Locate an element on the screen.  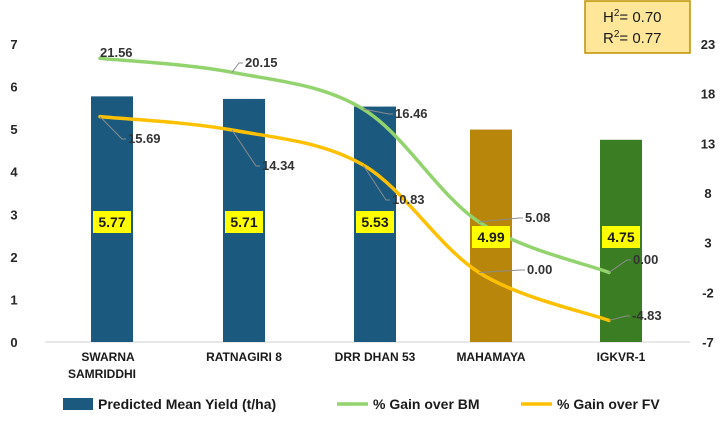
gain-over-bm-label: 16.46 is located at coordinates (395, 113).